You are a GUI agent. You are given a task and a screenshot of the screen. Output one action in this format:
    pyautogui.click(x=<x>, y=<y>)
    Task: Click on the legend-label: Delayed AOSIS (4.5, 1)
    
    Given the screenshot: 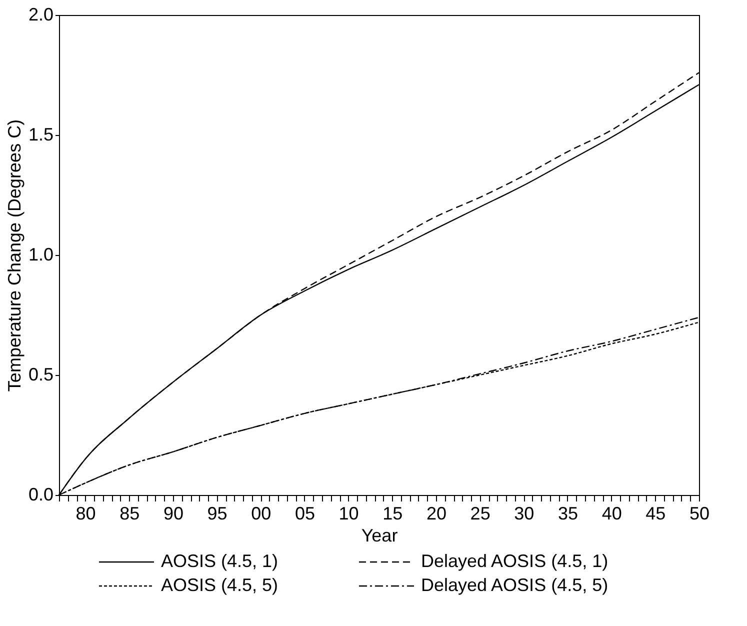 What is the action you would take?
    pyautogui.click(x=514, y=561)
    